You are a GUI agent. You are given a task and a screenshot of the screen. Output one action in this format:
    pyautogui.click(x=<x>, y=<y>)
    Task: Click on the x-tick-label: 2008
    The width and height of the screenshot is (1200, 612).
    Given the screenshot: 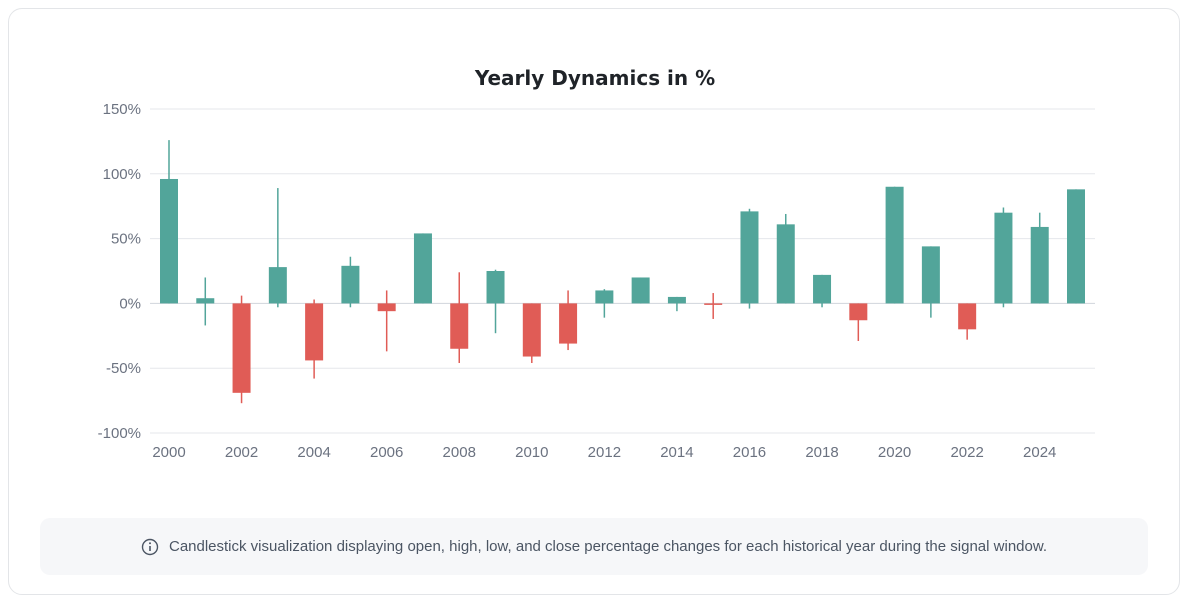 What is the action you would take?
    pyautogui.click(x=459, y=452)
    